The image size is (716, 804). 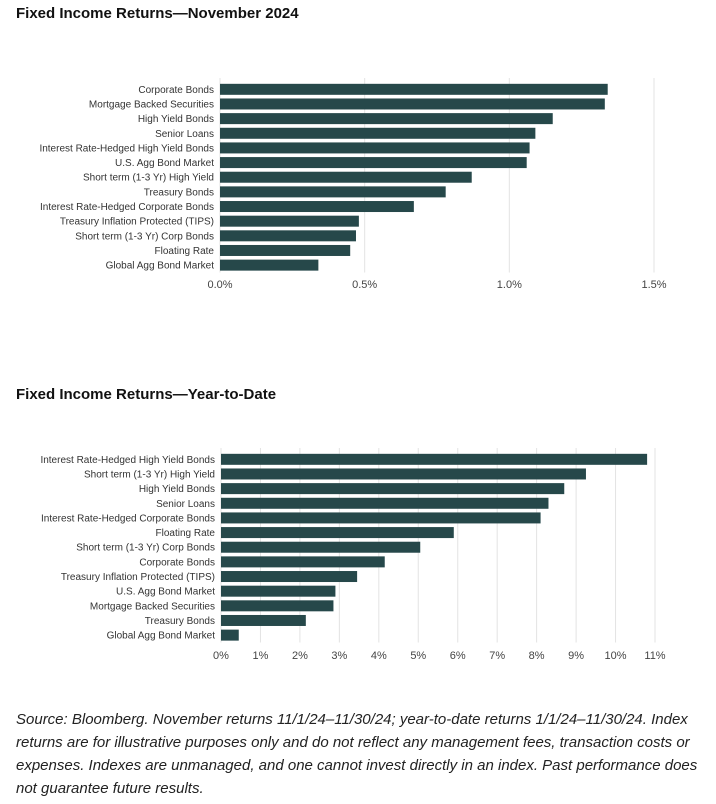 What do you see at coordinates (418, 656) in the screenshot?
I see `x-tick-label: 5%` at bounding box center [418, 656].